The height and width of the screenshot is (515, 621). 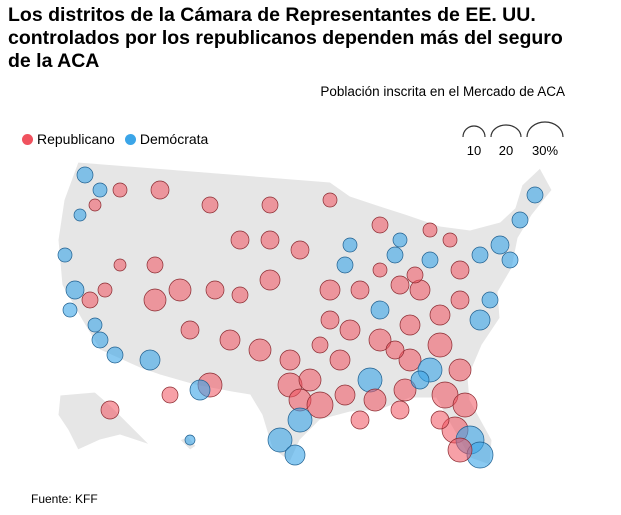 I want to click on size-10-arc, so click(x=474, y=131).